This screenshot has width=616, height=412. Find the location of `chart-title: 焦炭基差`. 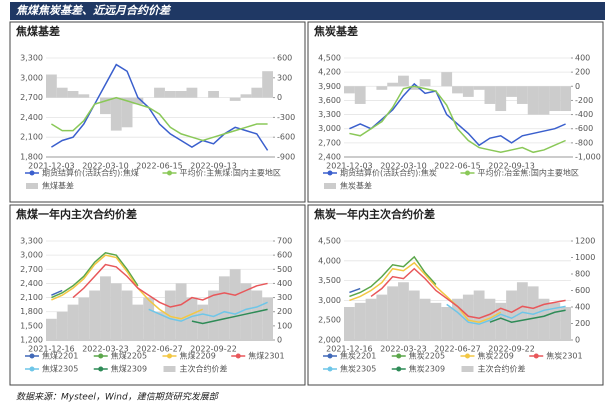

chart-title: 焦炭基差 is located at coordinates (335, 31).